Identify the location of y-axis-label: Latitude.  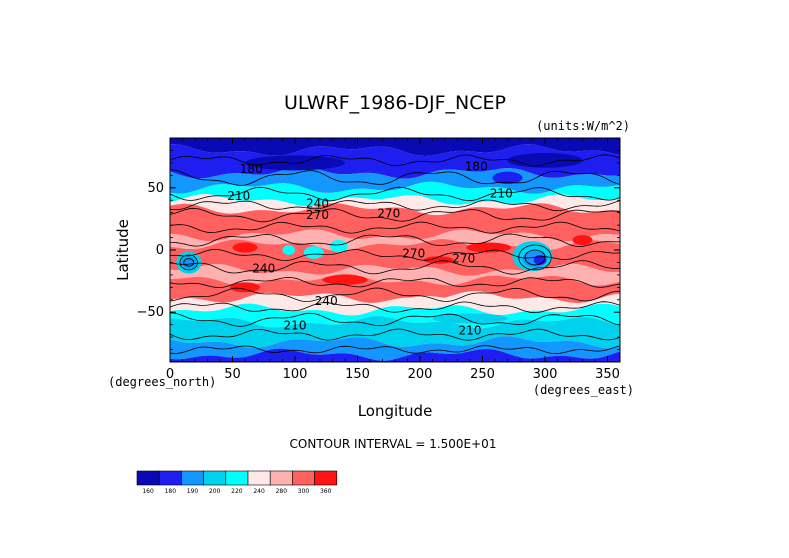
(123, 250).